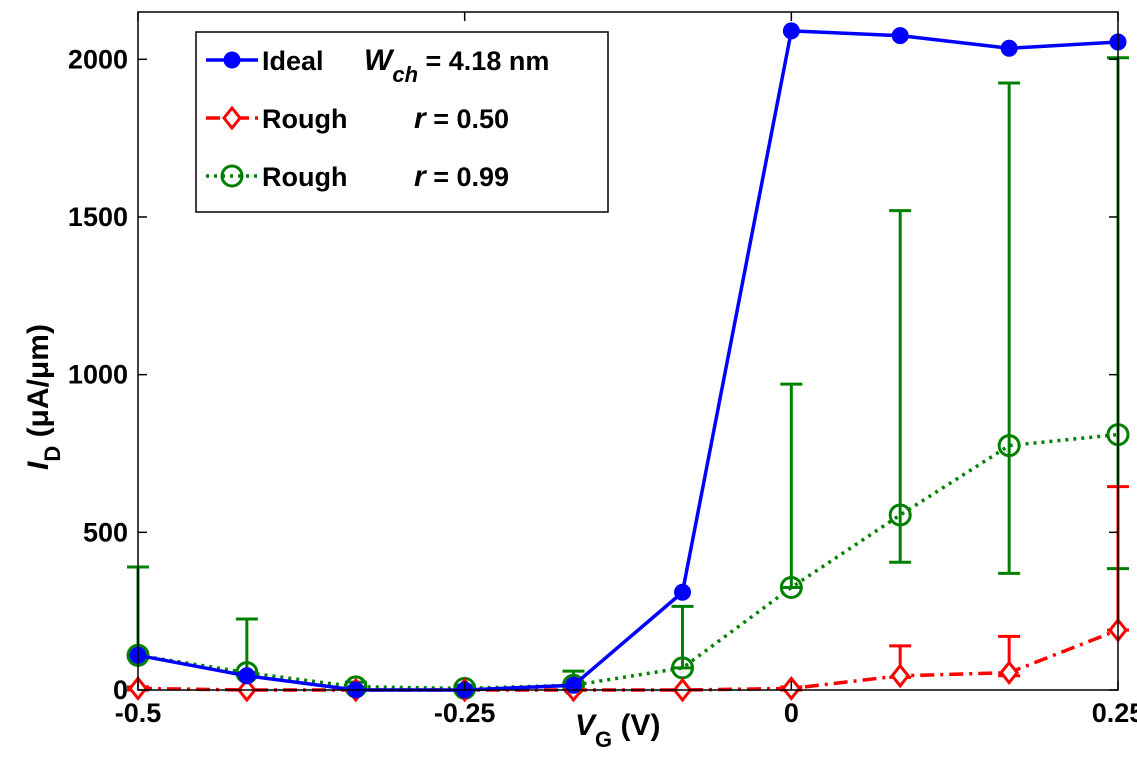 This screenshot has height=759, width=1137. I want to click on x-axis-label-var: V, so click(586, 725).